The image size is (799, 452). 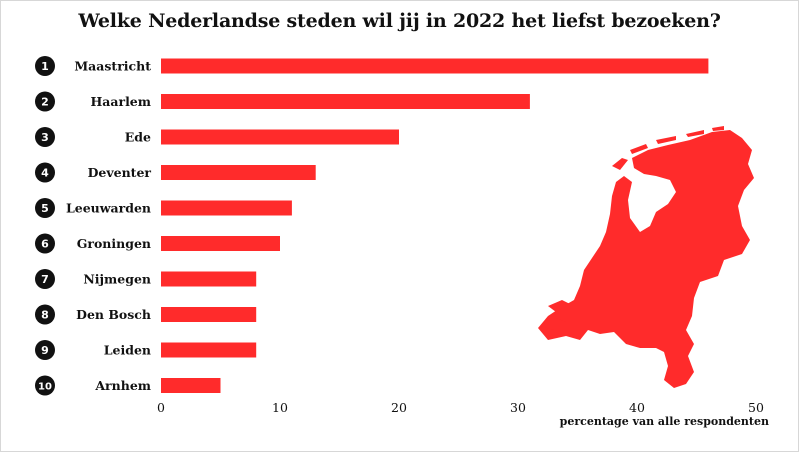 I want to click on bar-den-bosch, so click(x=209, y=314).